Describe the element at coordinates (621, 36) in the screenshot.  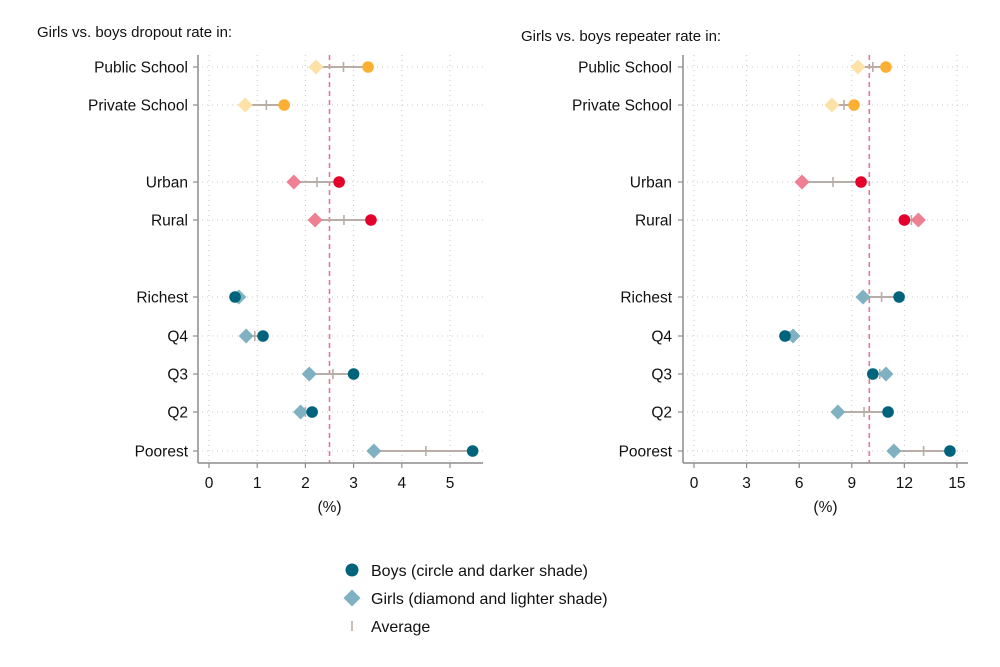
I see `chart-title: Girls vs. boys repeater rate in:` at that location.